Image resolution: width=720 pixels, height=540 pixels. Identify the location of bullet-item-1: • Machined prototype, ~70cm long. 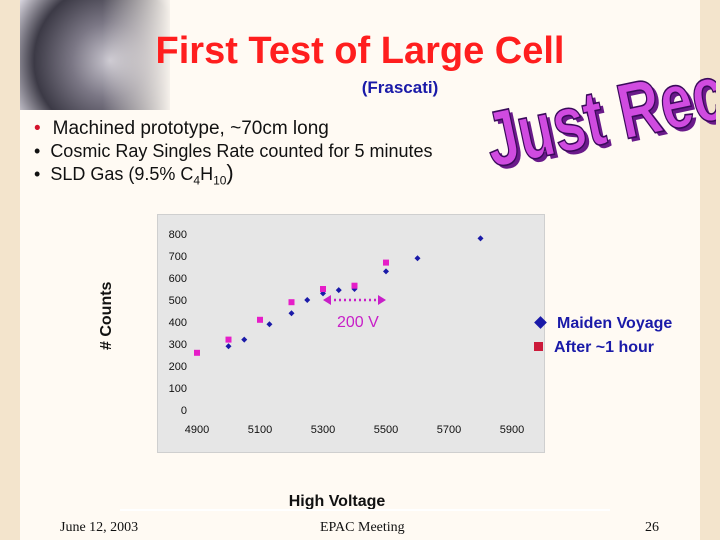
(233, 129).